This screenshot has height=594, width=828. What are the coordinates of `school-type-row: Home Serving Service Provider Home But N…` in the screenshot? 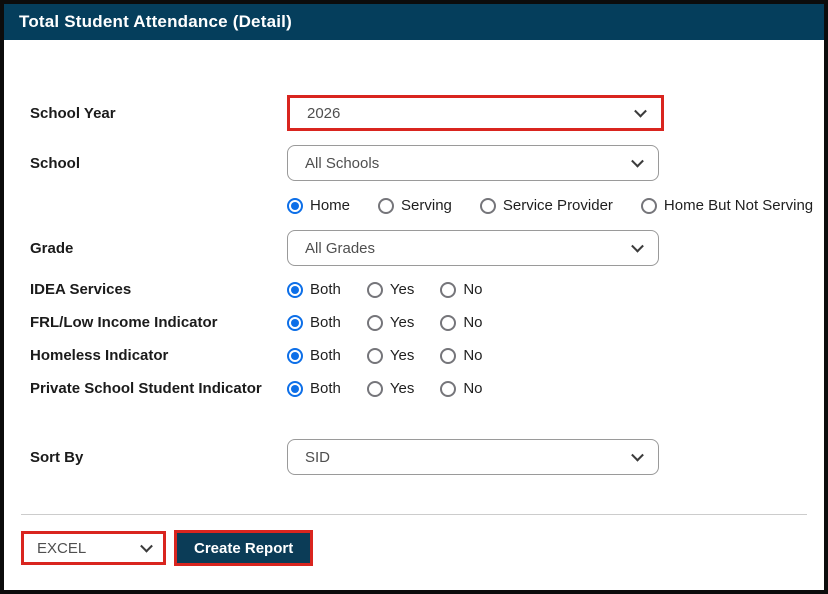 It's located at (427, 205).